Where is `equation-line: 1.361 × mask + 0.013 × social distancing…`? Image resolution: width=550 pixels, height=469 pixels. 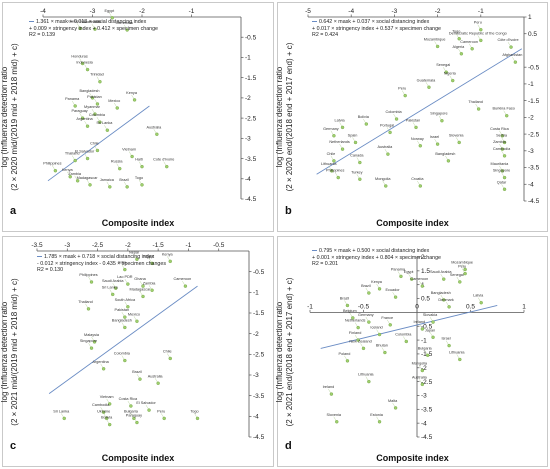 equation-line: 1.361 × mask + 0.013 × social distancing… is located at coordinates (91, 22).